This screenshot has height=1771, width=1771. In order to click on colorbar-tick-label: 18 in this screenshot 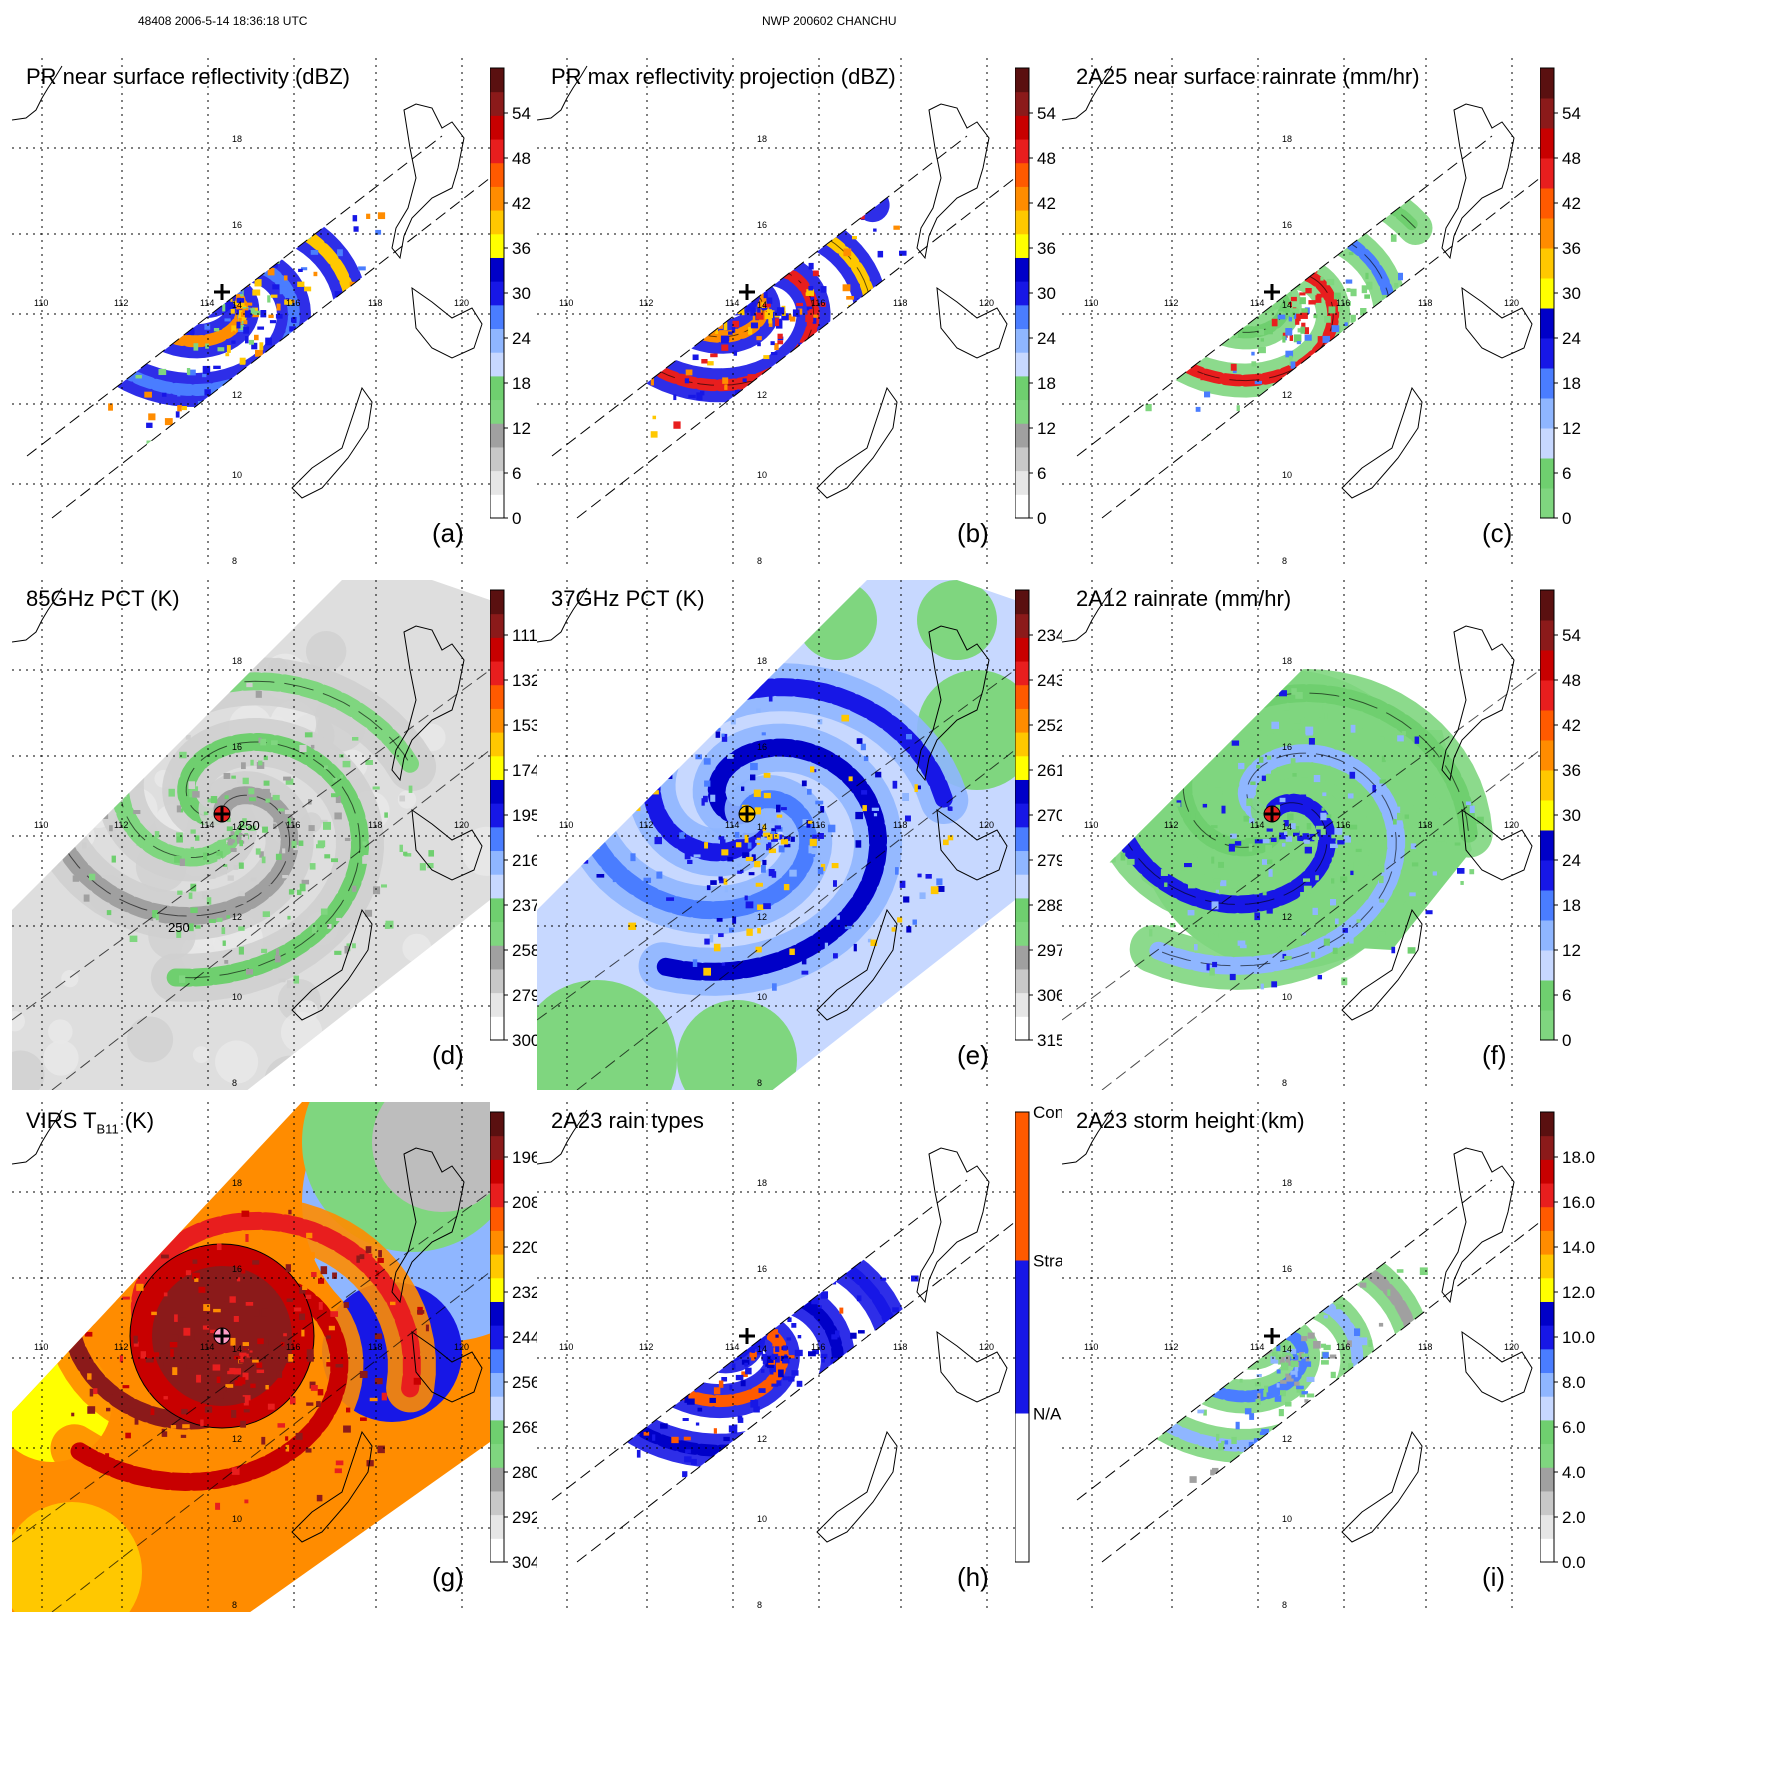, I will do `click(1571, 905)`.